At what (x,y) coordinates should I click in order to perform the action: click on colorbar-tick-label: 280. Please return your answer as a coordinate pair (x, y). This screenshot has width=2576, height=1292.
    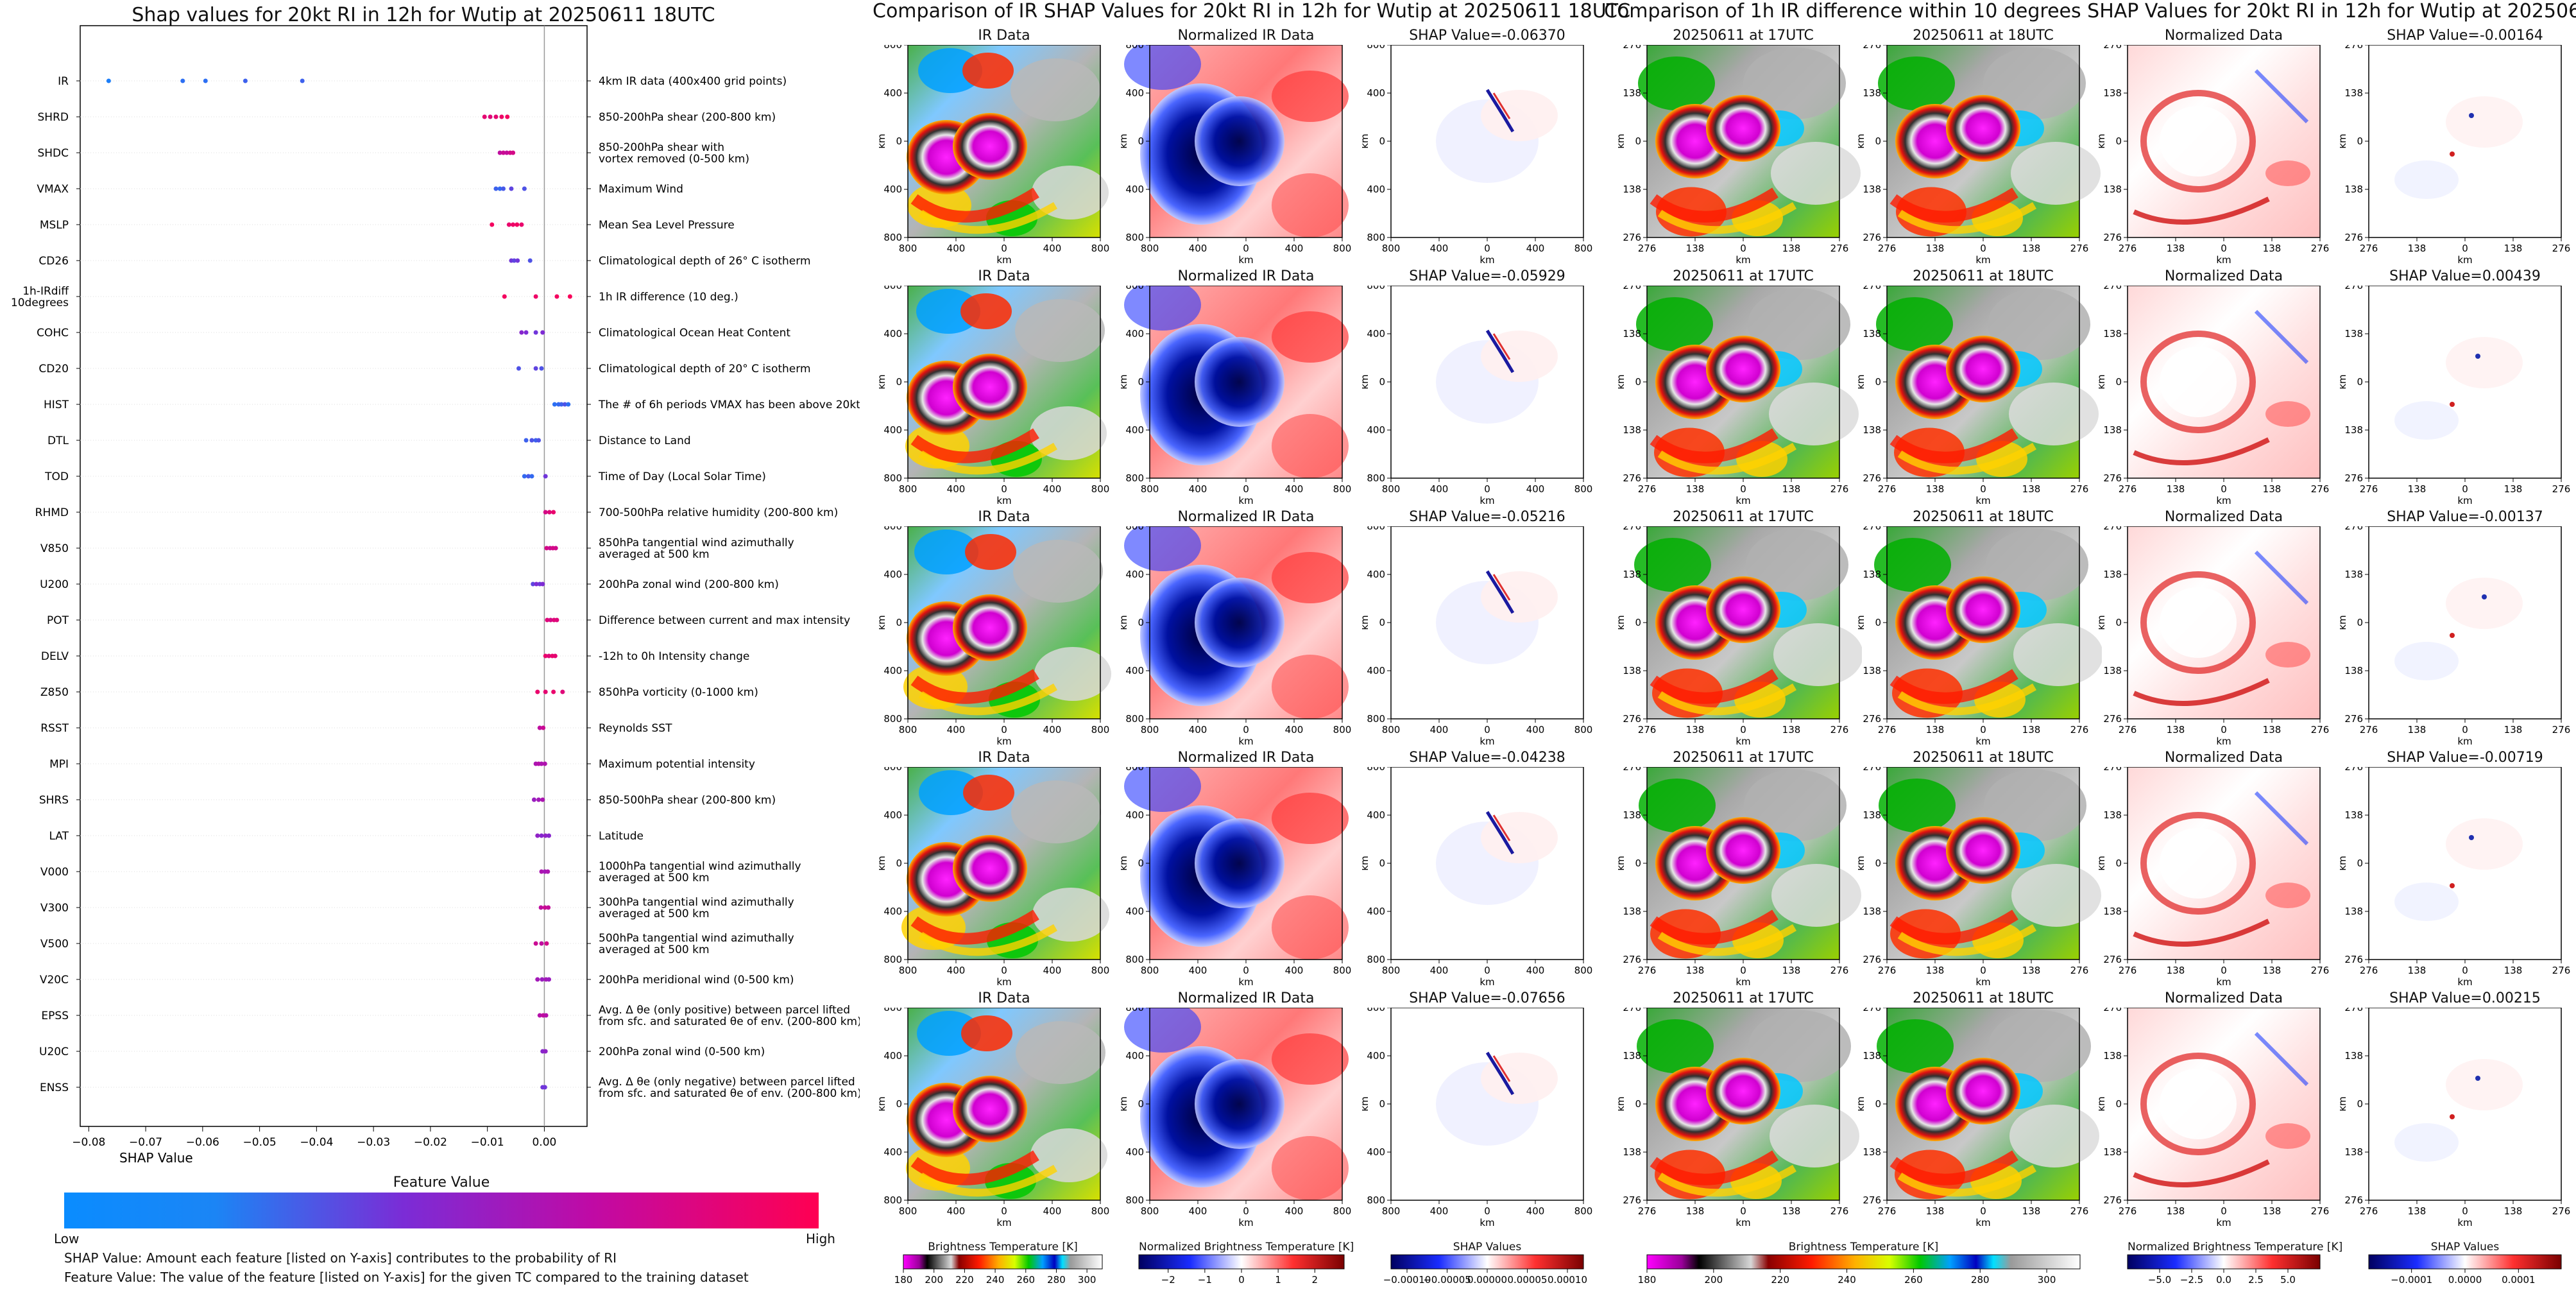
    Looking at the image, I should click on (1056, 1280).